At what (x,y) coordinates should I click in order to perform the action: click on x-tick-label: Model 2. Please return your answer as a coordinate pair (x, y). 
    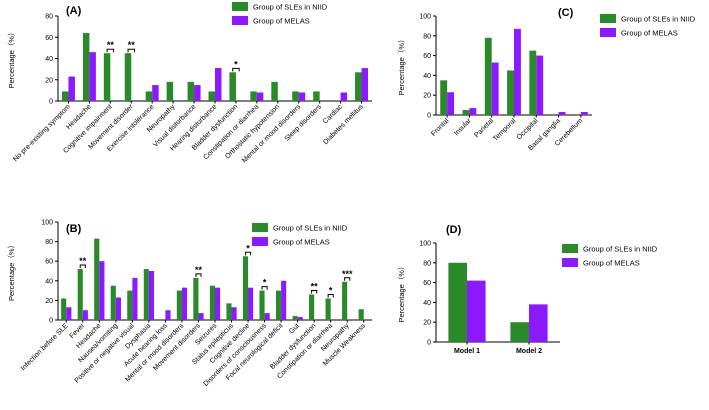
    Looking at the image, I should click on (529, 351).